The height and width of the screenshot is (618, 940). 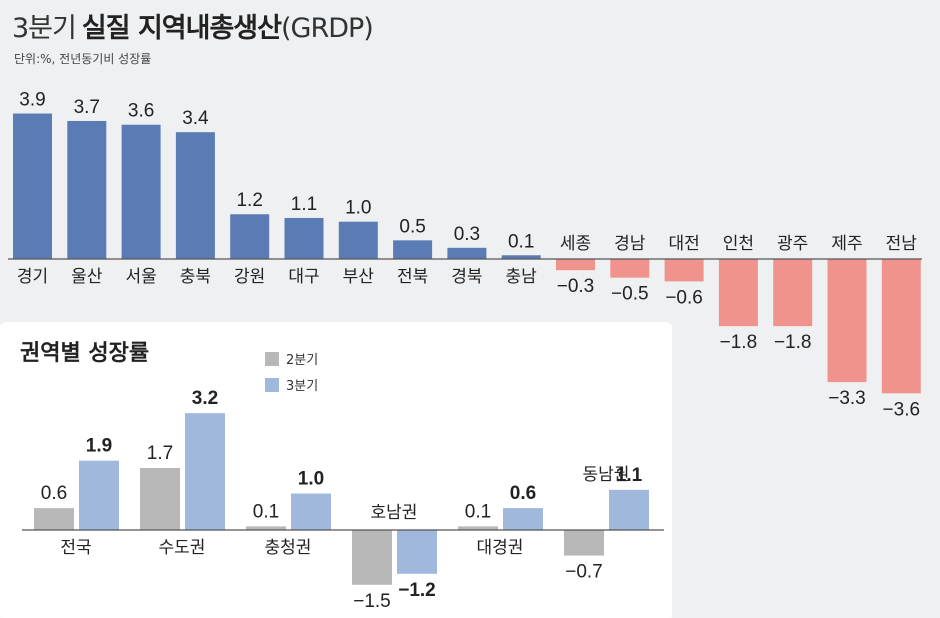 I want to click on legend-label-2분기: 2분기, so click(x=302, y=360).